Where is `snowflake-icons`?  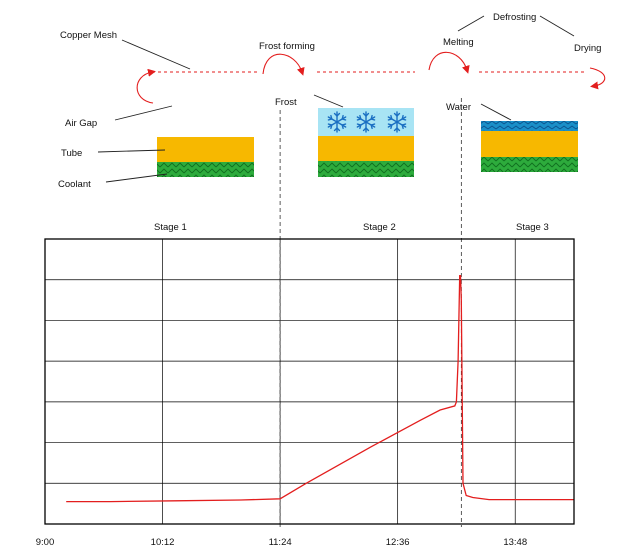
snowflake-icons is located at coordinates (367, 122).